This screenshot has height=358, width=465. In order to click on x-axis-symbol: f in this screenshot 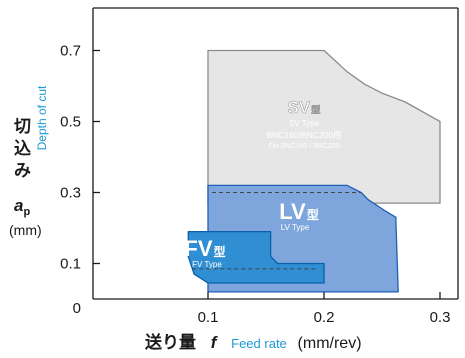, I will do `click(215, 342)`.